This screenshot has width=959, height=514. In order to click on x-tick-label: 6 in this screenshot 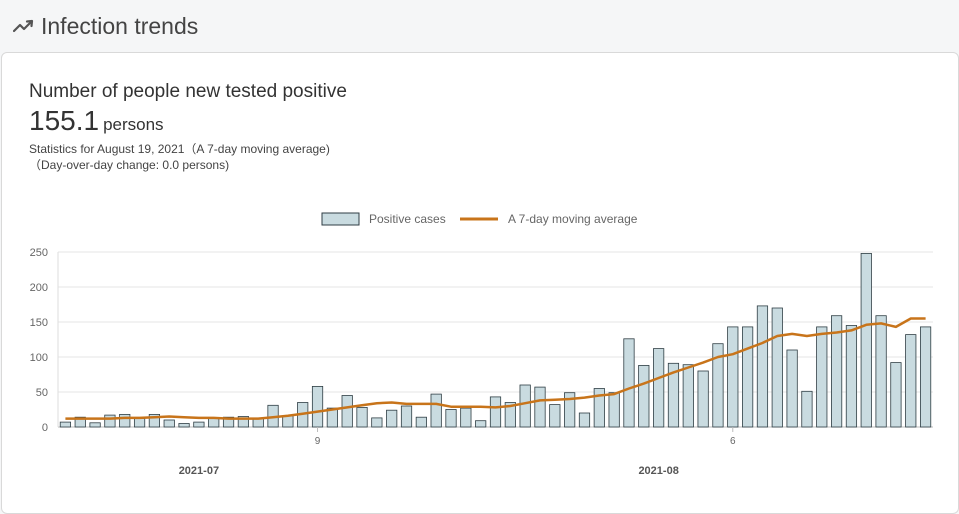, I will do `click(733, 441)`.